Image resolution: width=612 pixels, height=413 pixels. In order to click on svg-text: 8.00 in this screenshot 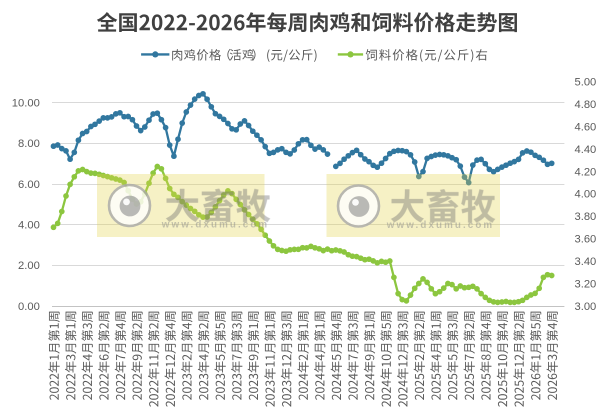, I will do `click(29, 144)`.